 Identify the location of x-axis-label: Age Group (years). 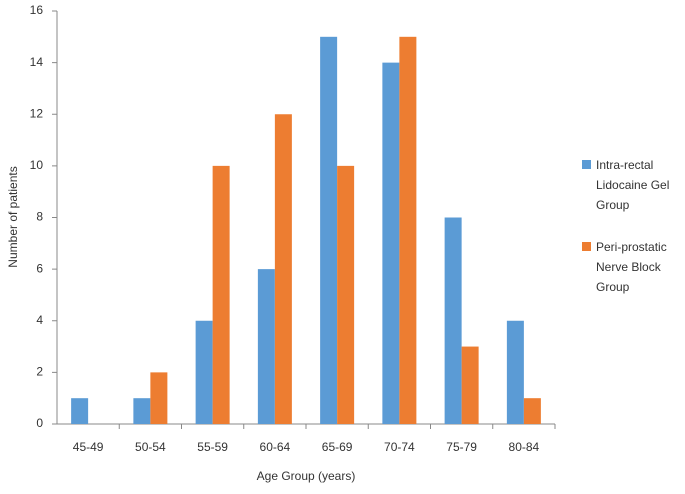
(306, 476).